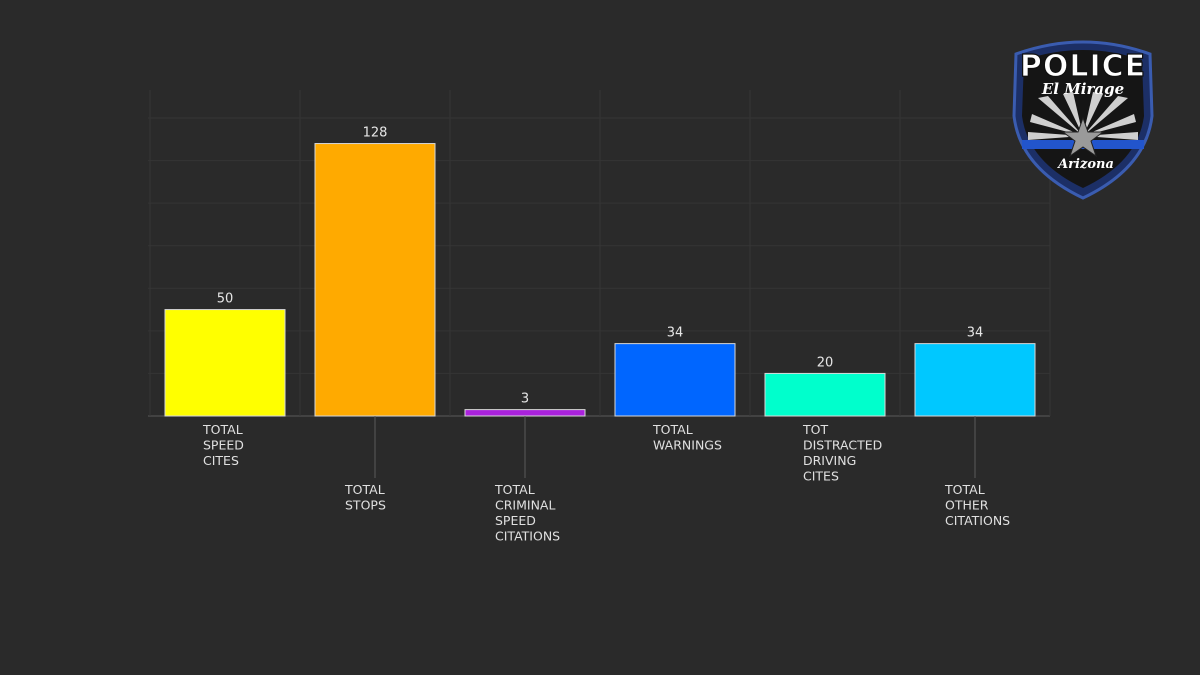  I want to click on category-label-line: STOPS, so click(365, 505).